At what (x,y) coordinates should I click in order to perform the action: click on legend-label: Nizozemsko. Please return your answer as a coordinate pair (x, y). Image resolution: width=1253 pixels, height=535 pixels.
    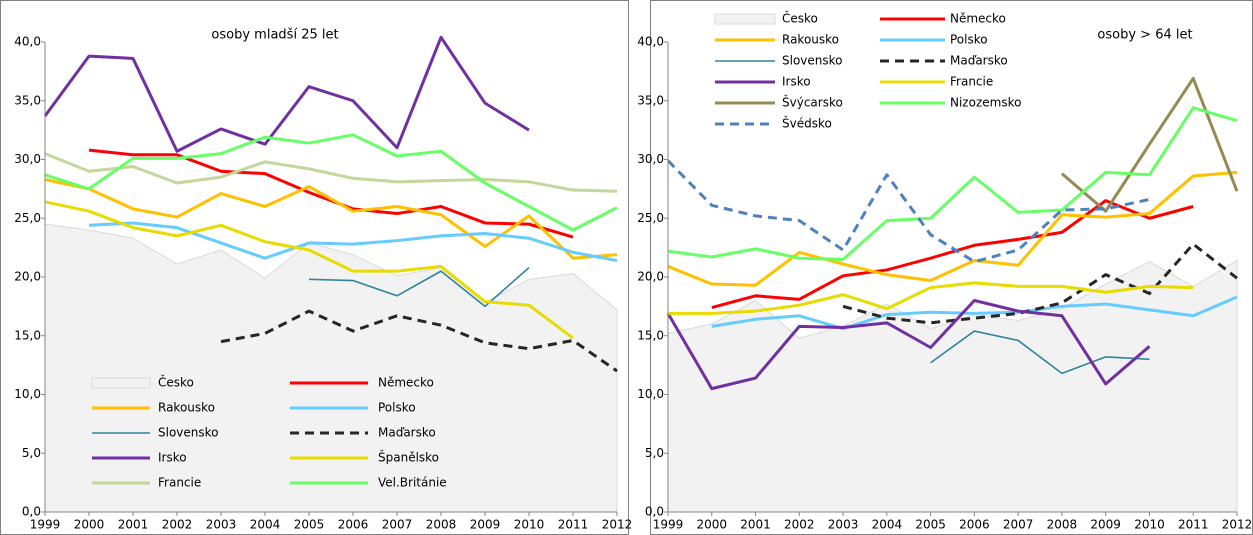
    Looking at the image, I should click on (985, 103).